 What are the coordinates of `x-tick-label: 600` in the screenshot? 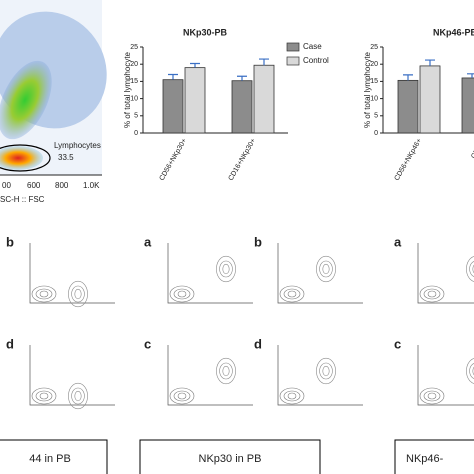 It's located at (34, 185).